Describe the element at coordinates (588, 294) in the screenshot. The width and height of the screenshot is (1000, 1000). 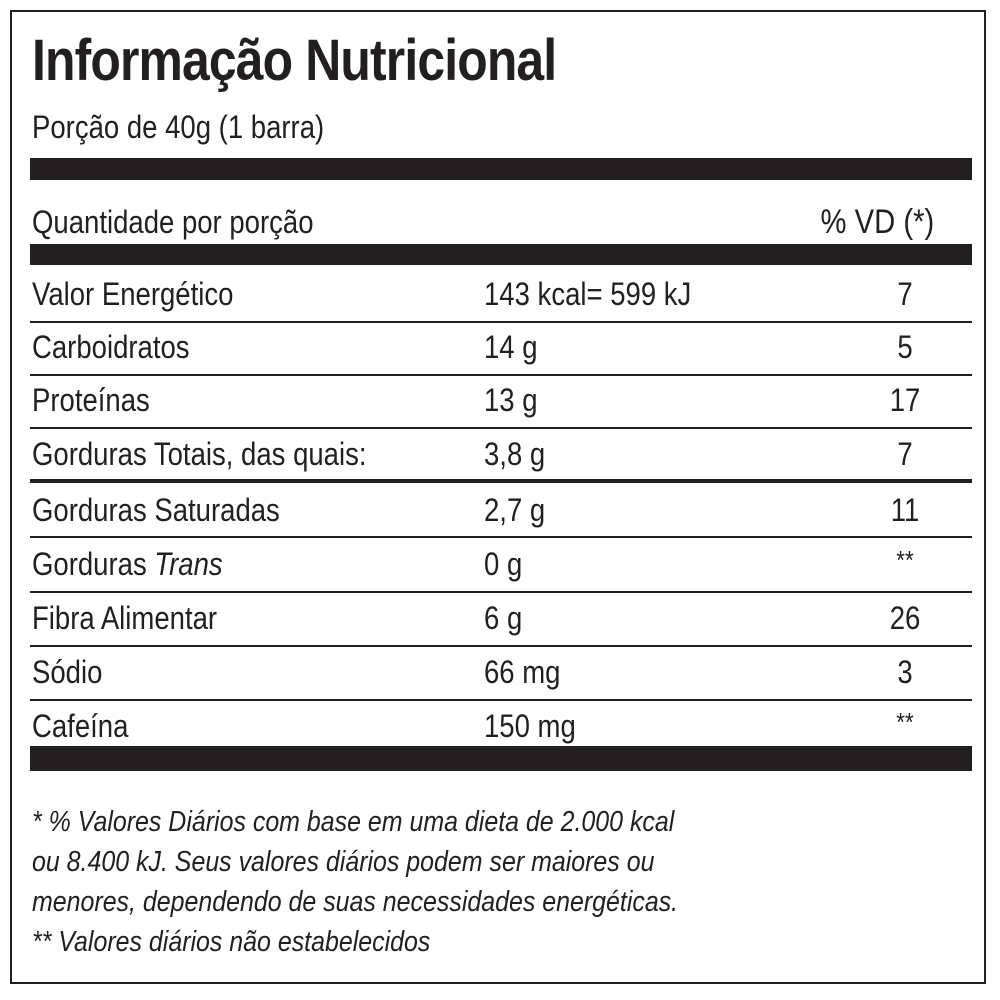
I see `nutrient-amount: 143 kcal= 599 kJ` at that location.